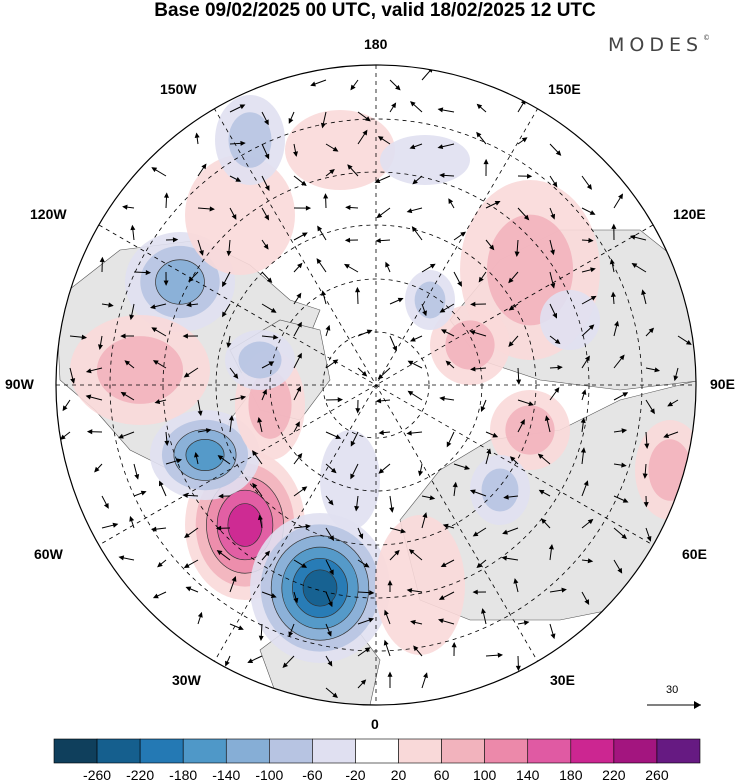  What do you see at coordinates (226, 775) in the screenshot?
I see `colorbar-tick-label: -140` at bounding box center [226, 775].